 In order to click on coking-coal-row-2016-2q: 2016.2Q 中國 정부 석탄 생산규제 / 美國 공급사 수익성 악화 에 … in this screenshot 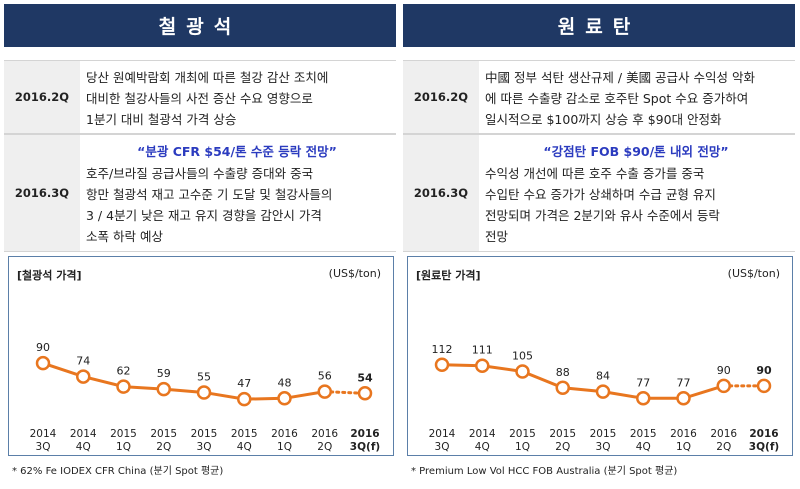, I will do `click(599, 97)`.